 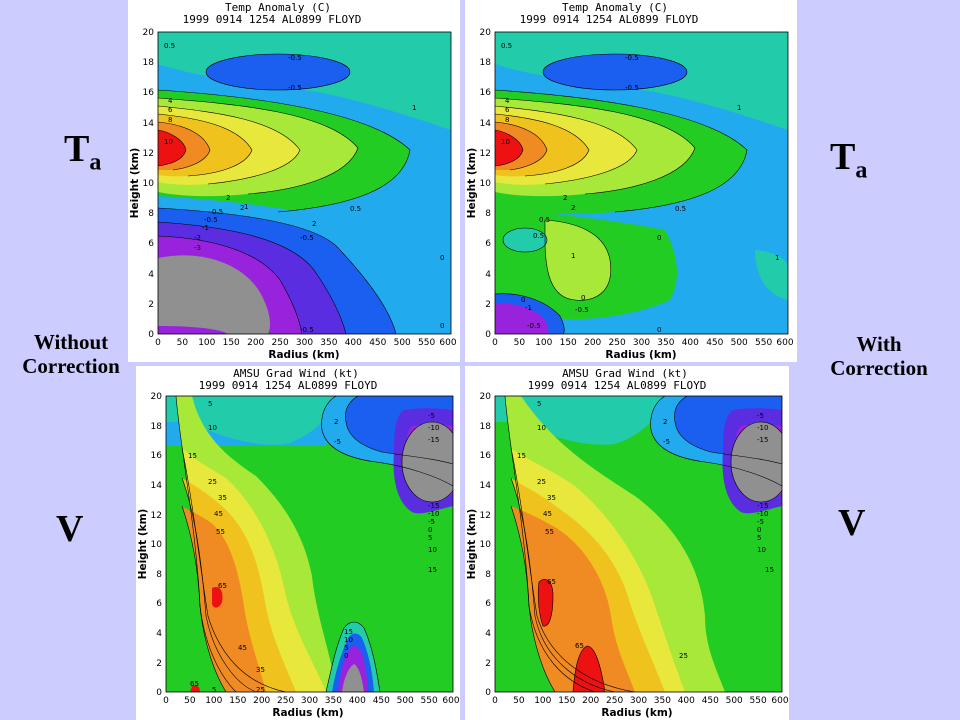 What do you see at coordinates (861, 170) in the screenshot?
I see `ta-subscript: a` at bounding box center [861, 170].